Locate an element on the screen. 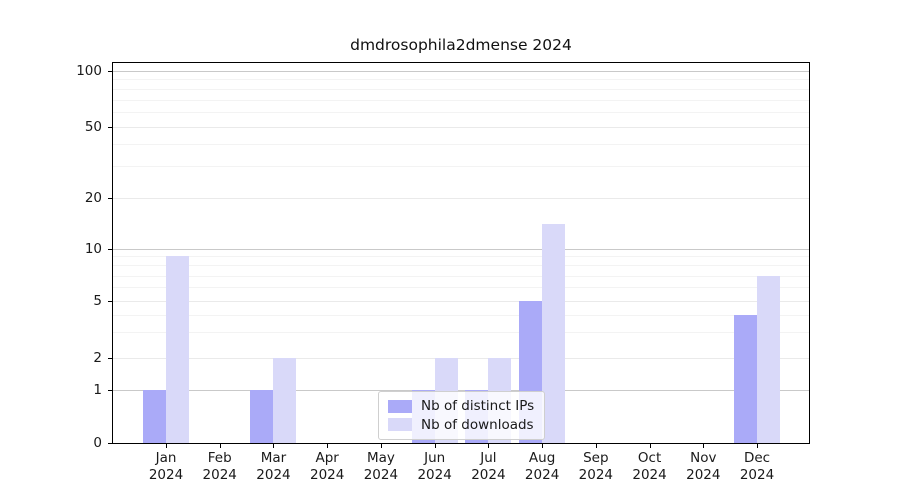  x-tick-label-jun: Jun 2024 is located at coordinates (434, 466).